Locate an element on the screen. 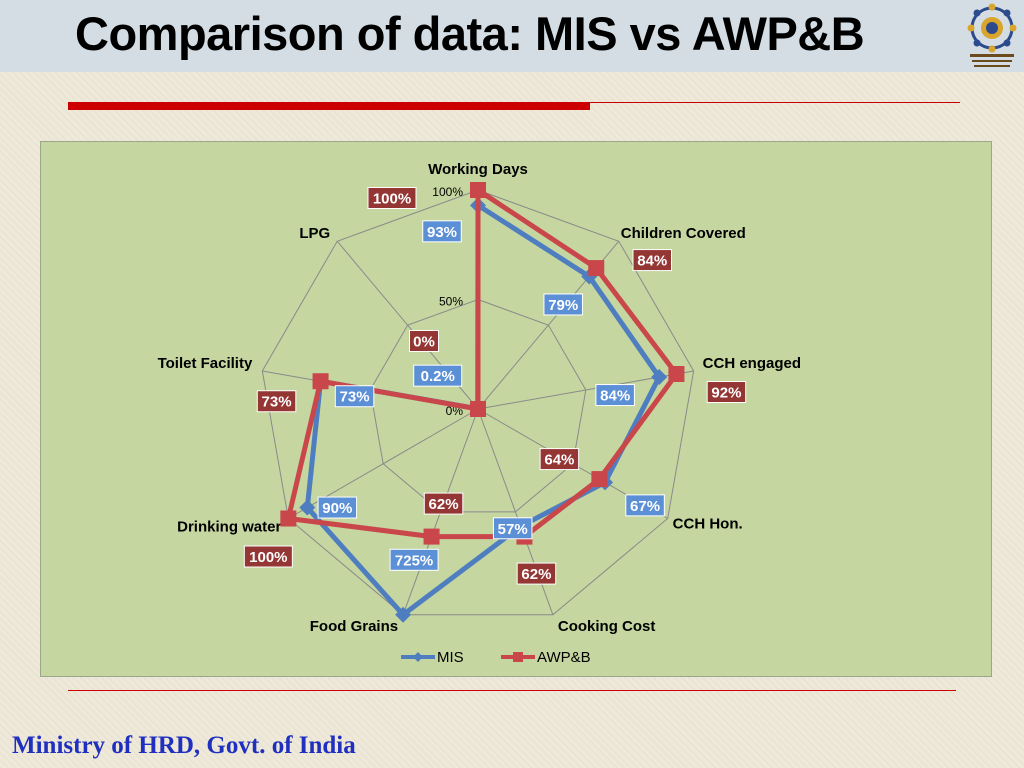 The height and width of the screenshot is (768, 1024). data-label-mis-lpg: 0.2% is located at coordinates (438, 375).